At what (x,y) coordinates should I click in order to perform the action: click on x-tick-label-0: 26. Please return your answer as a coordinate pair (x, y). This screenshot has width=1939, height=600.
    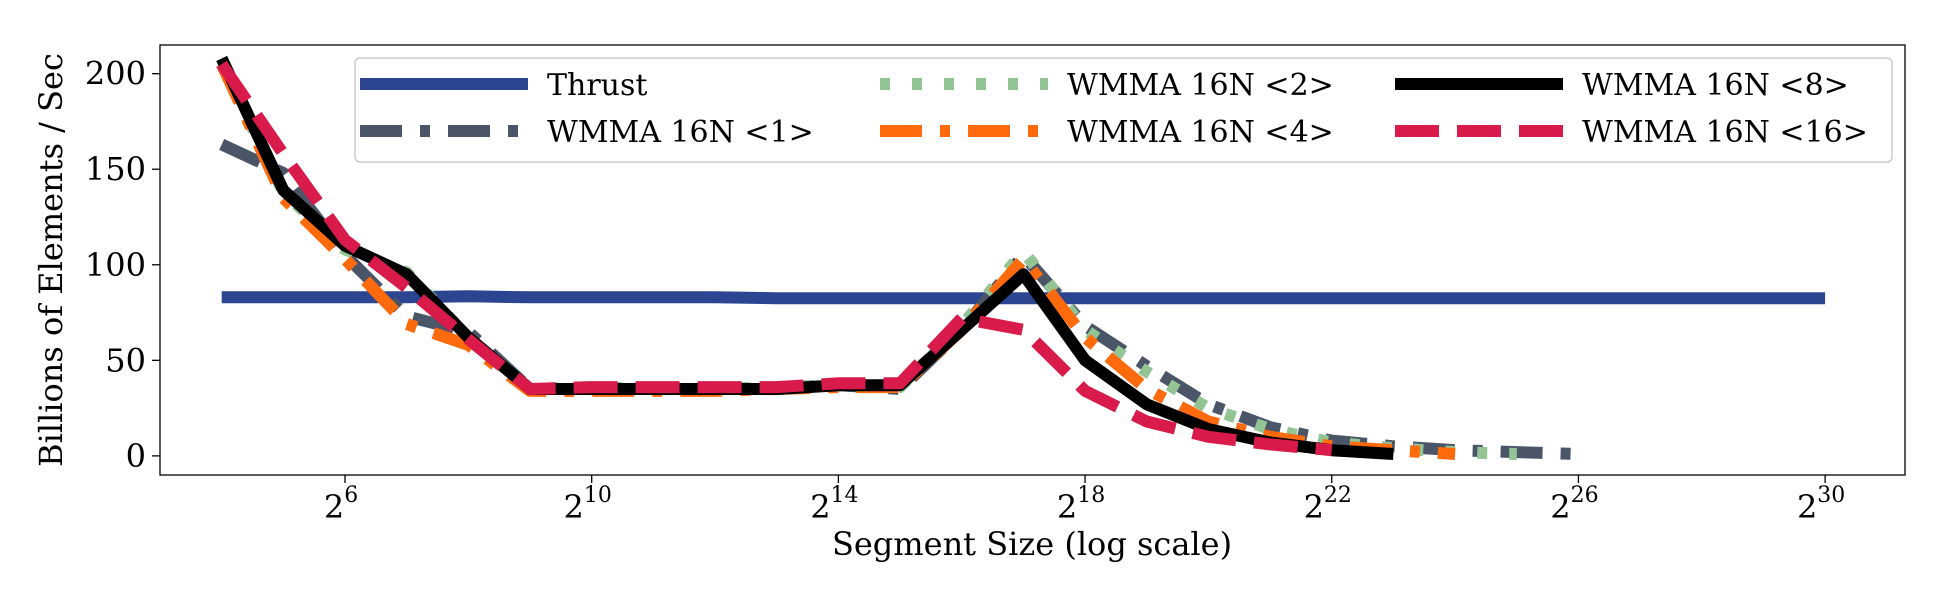
    Looking at the image, I should click on (341, 504).